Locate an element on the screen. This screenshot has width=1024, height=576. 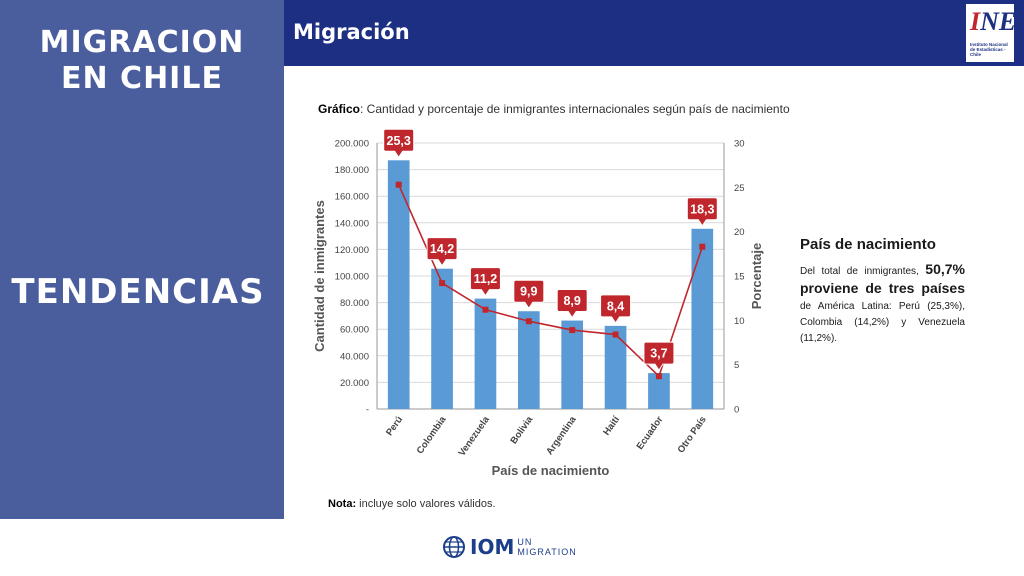
data-label: 3,7 is located at coordinates (658, 354).